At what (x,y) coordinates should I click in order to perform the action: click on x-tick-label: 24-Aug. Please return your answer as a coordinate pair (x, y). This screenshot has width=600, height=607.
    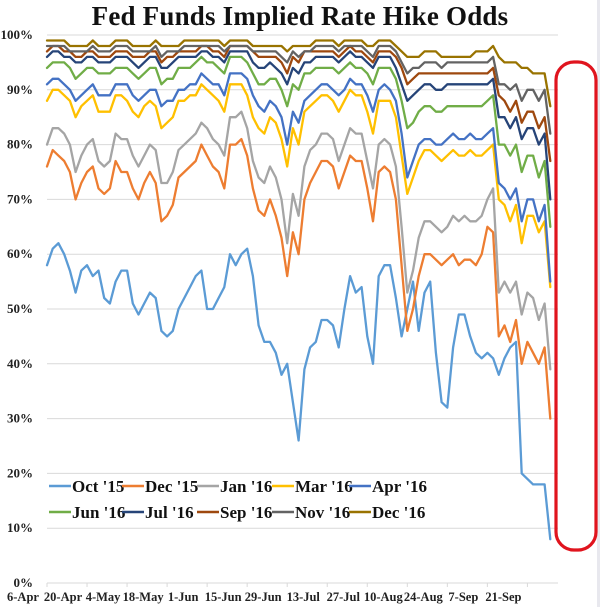
    Looking at the image, I should click on (424, 597).